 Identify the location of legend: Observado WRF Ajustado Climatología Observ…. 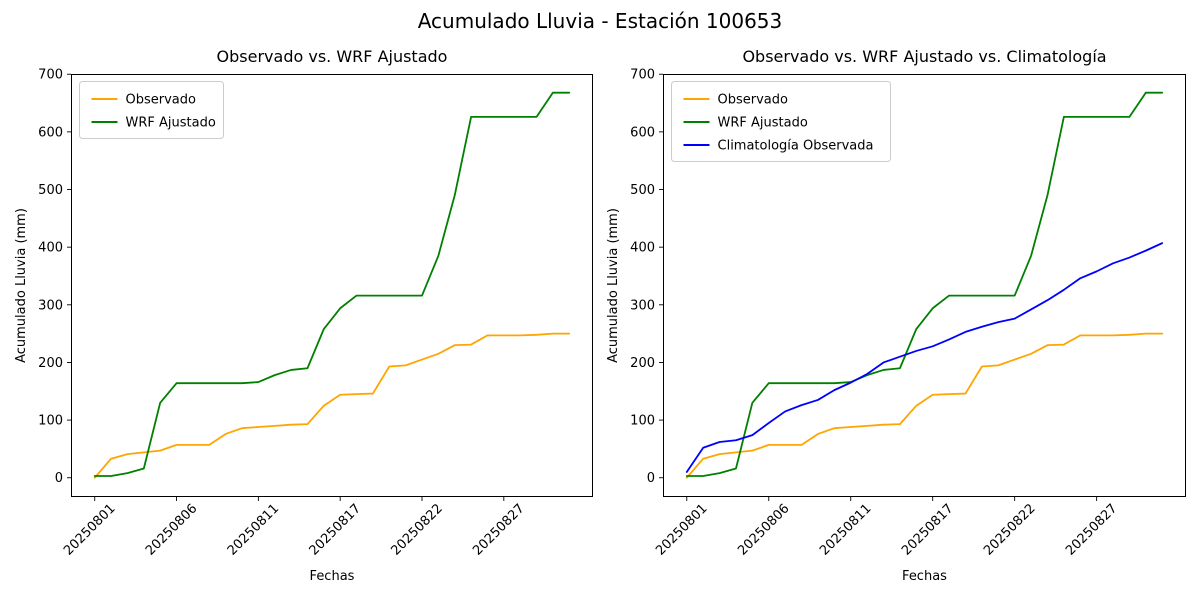
(781, 121).